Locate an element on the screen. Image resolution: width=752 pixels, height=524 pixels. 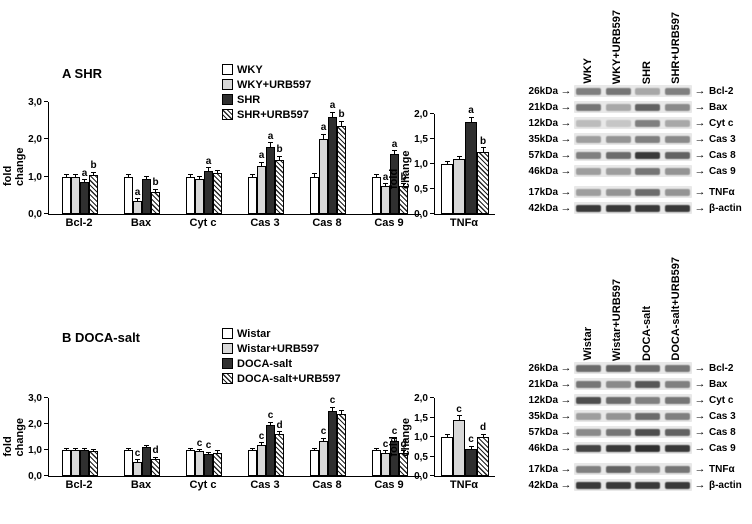
lane-label: DOCA-salt+URB597 is located at coordinates (676, 309).